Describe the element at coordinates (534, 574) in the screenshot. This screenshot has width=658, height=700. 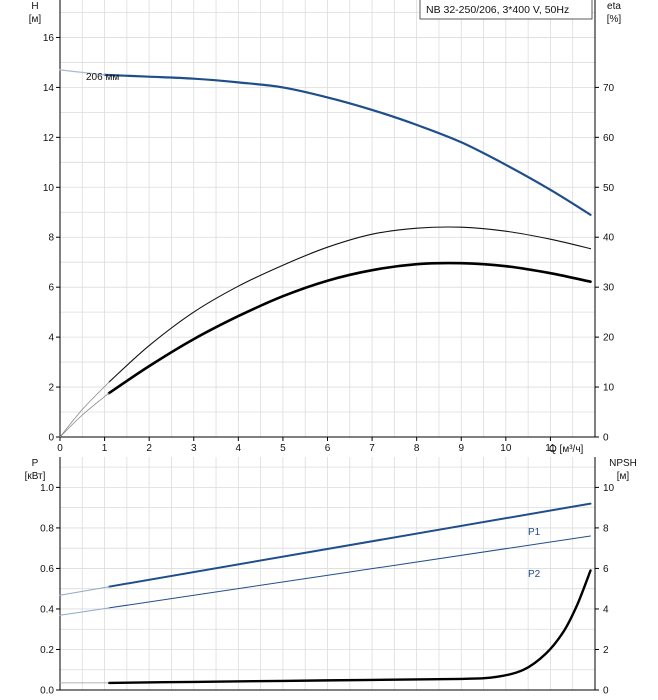
I see `series-label-p2: P2` at that location.